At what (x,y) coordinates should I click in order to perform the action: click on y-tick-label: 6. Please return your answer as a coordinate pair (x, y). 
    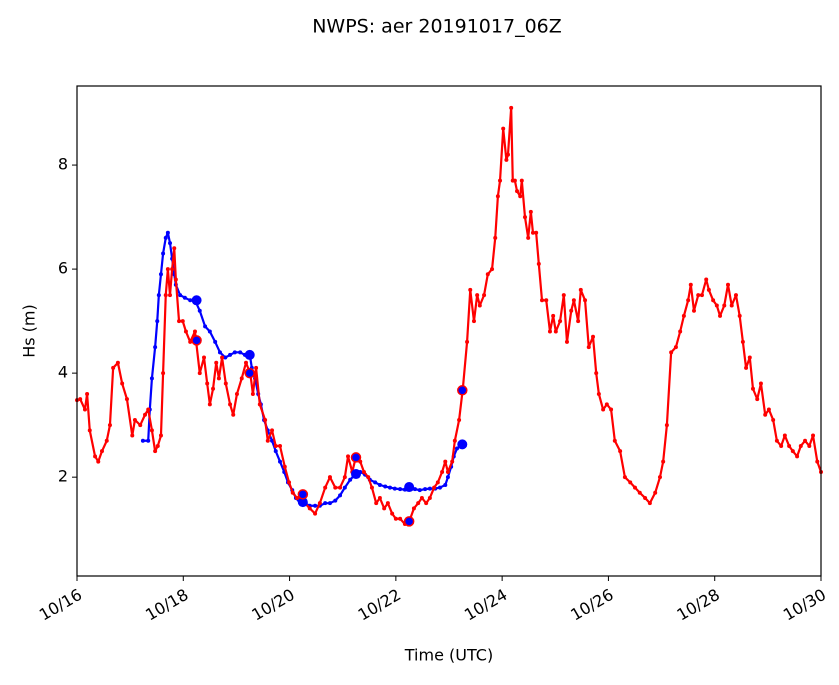
    Looking at the image, I should click on (63, 268).